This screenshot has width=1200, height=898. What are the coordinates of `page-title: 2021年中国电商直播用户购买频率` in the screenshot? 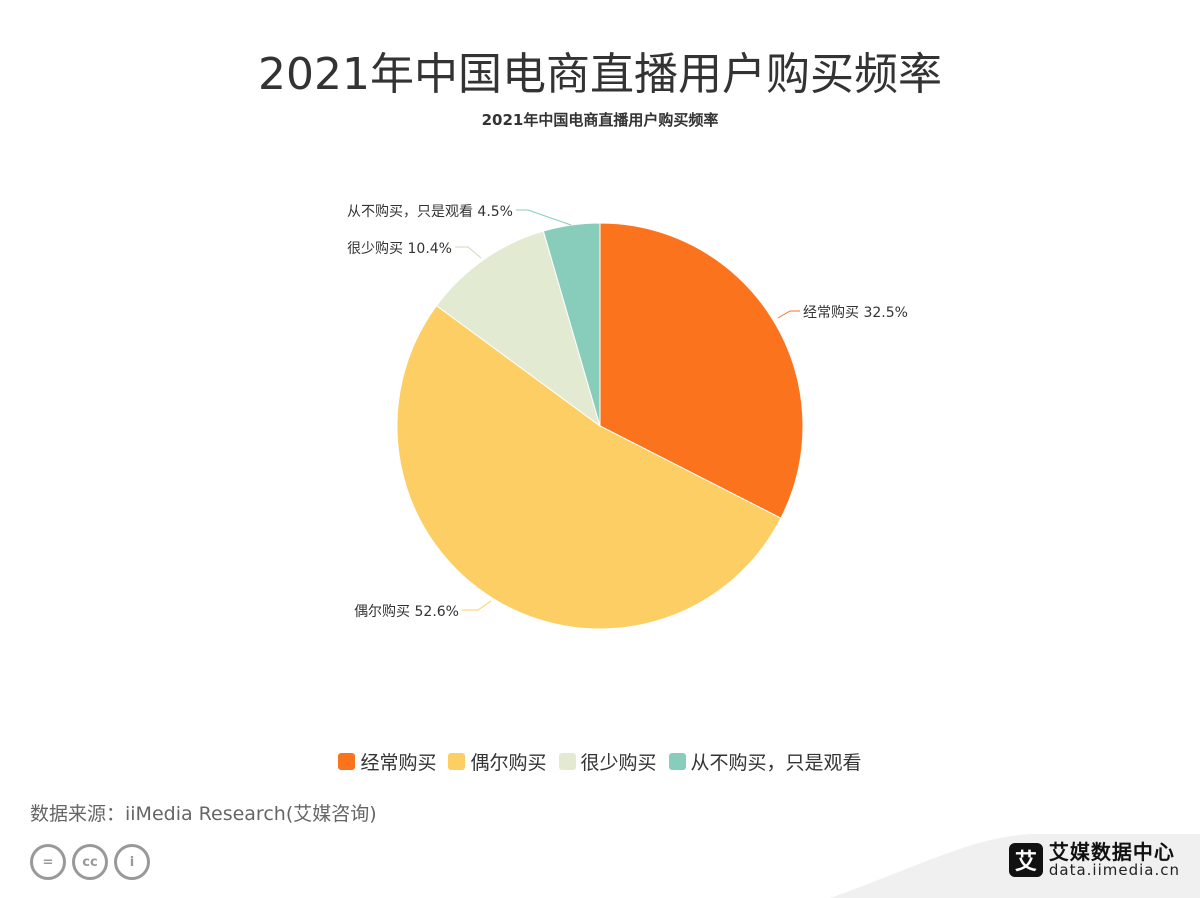 It's located at (600, 74).